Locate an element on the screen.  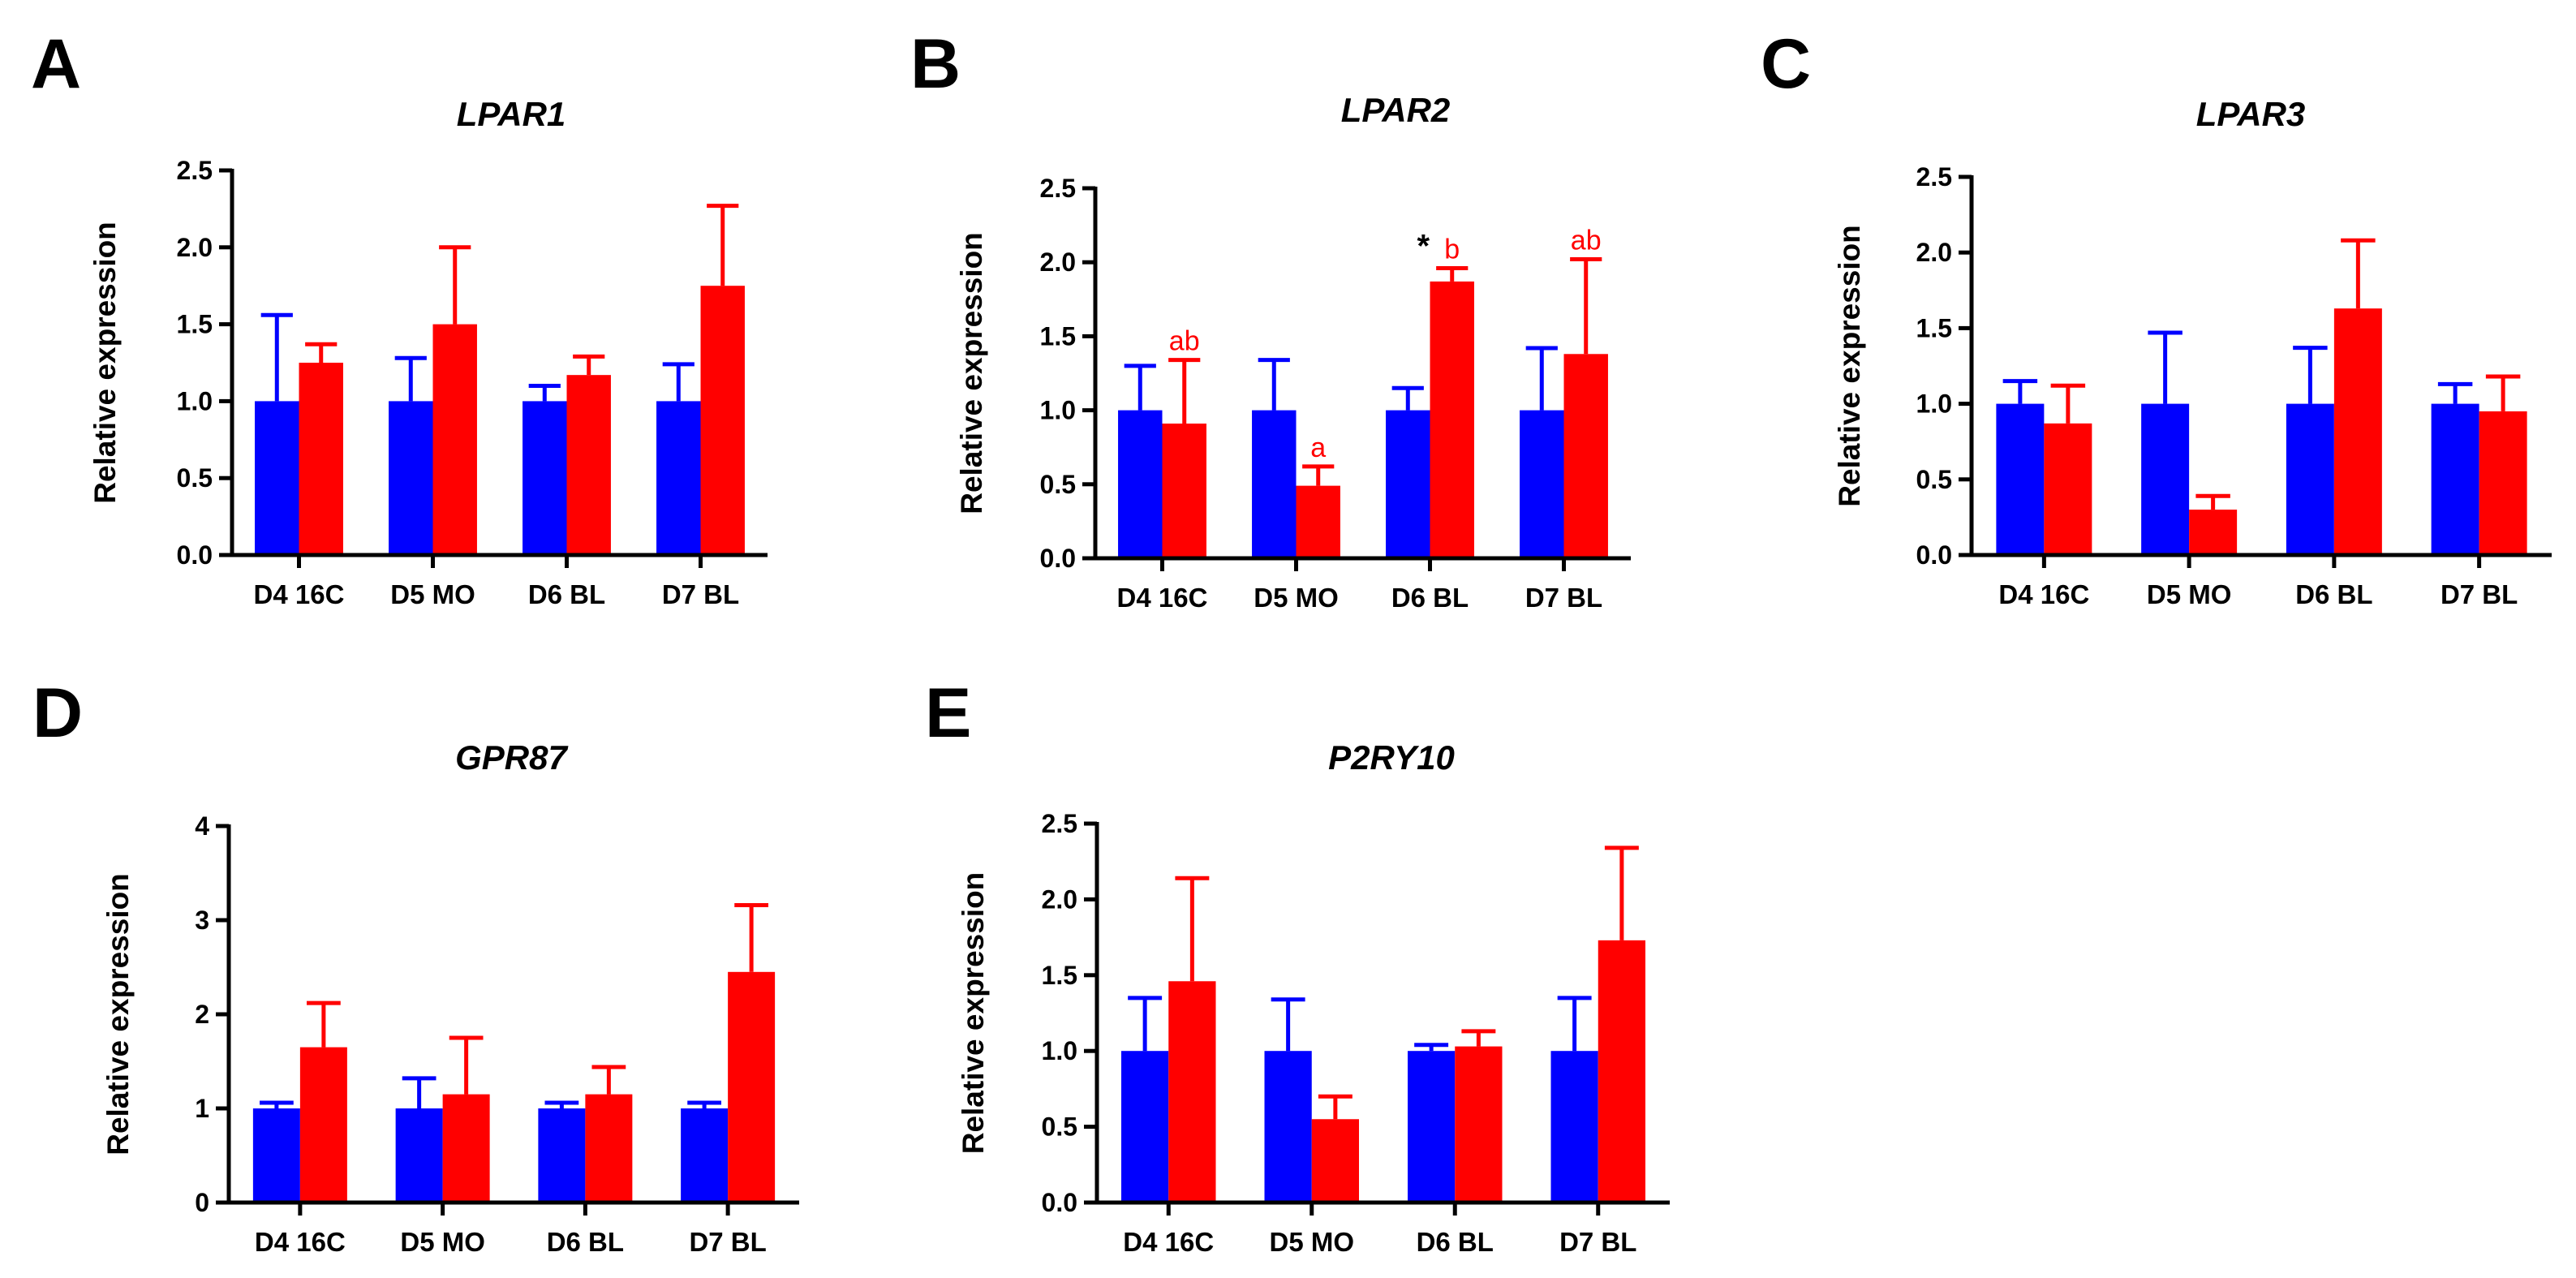
panel-letter: C is located at coordinates (1786, 64).